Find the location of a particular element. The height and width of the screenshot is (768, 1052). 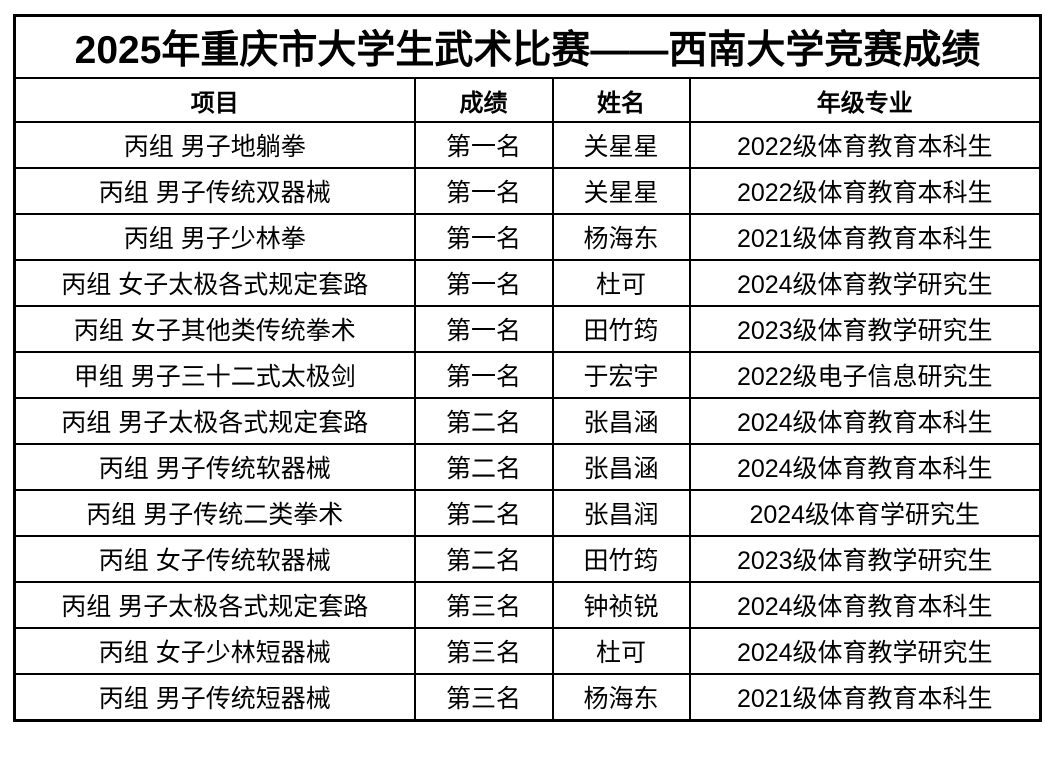

table-row: 丙组 男子太极各式规定套路 第三名 钟祯锐 2024级体育教育本科生 is located at coordinates (527, 605).